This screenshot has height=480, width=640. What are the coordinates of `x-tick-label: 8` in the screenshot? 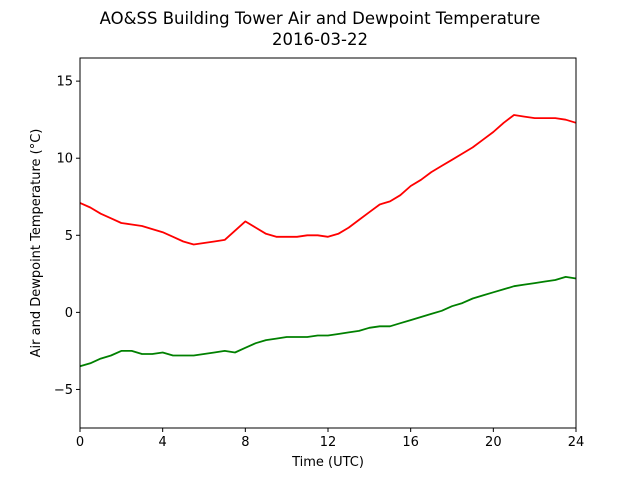 It's located at (245, 442).